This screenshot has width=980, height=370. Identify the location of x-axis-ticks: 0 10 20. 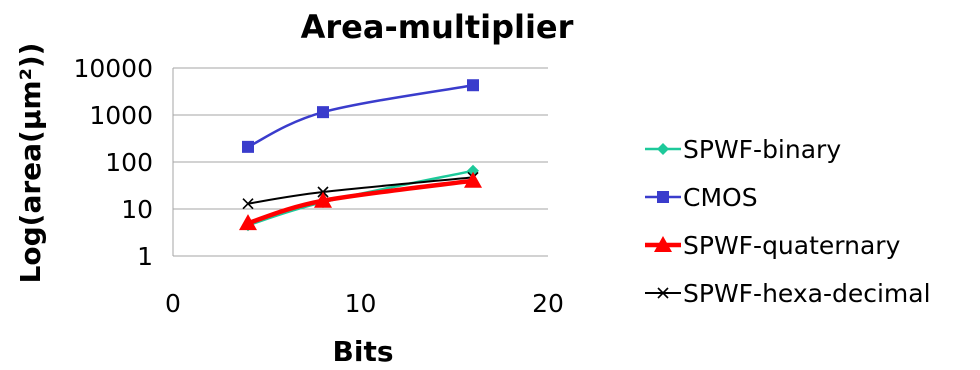
(364, 303).